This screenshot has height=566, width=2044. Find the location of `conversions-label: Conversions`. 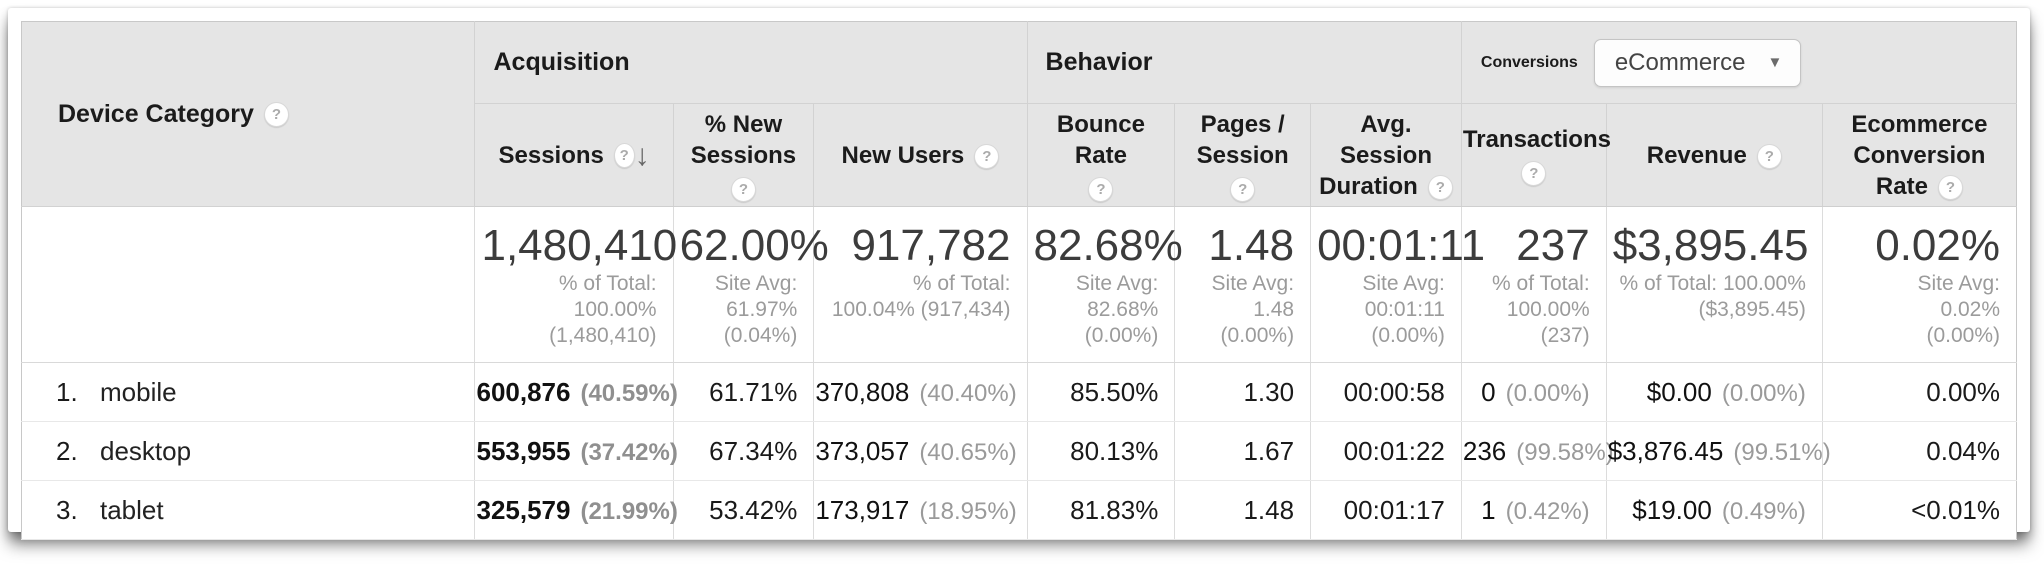

conversions-label: Conversions is located at coordinates (1529, 62).